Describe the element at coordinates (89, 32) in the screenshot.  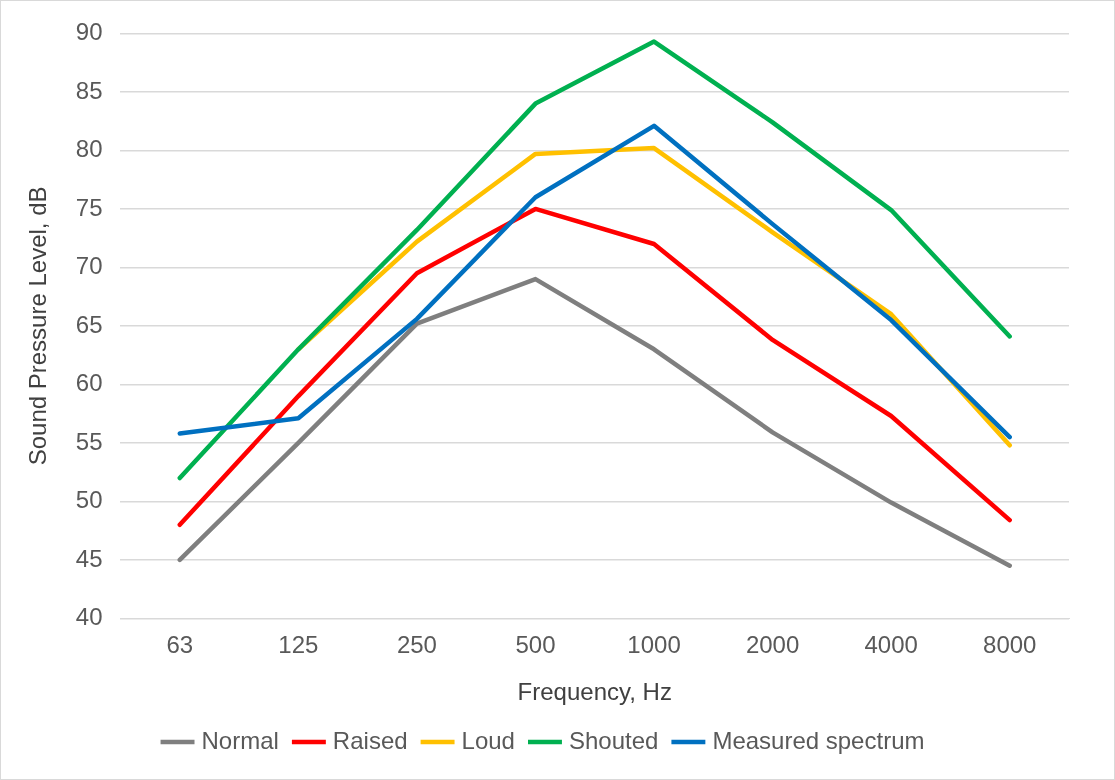
I see `y-tick-label: 90` at that location.